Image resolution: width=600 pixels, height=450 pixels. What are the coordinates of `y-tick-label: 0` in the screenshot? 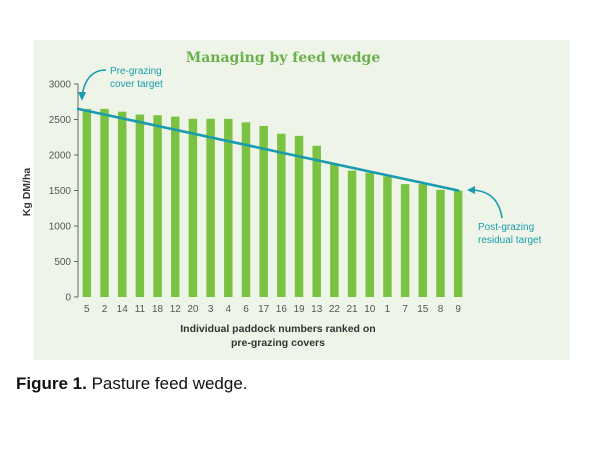 It's located at (68, 298).